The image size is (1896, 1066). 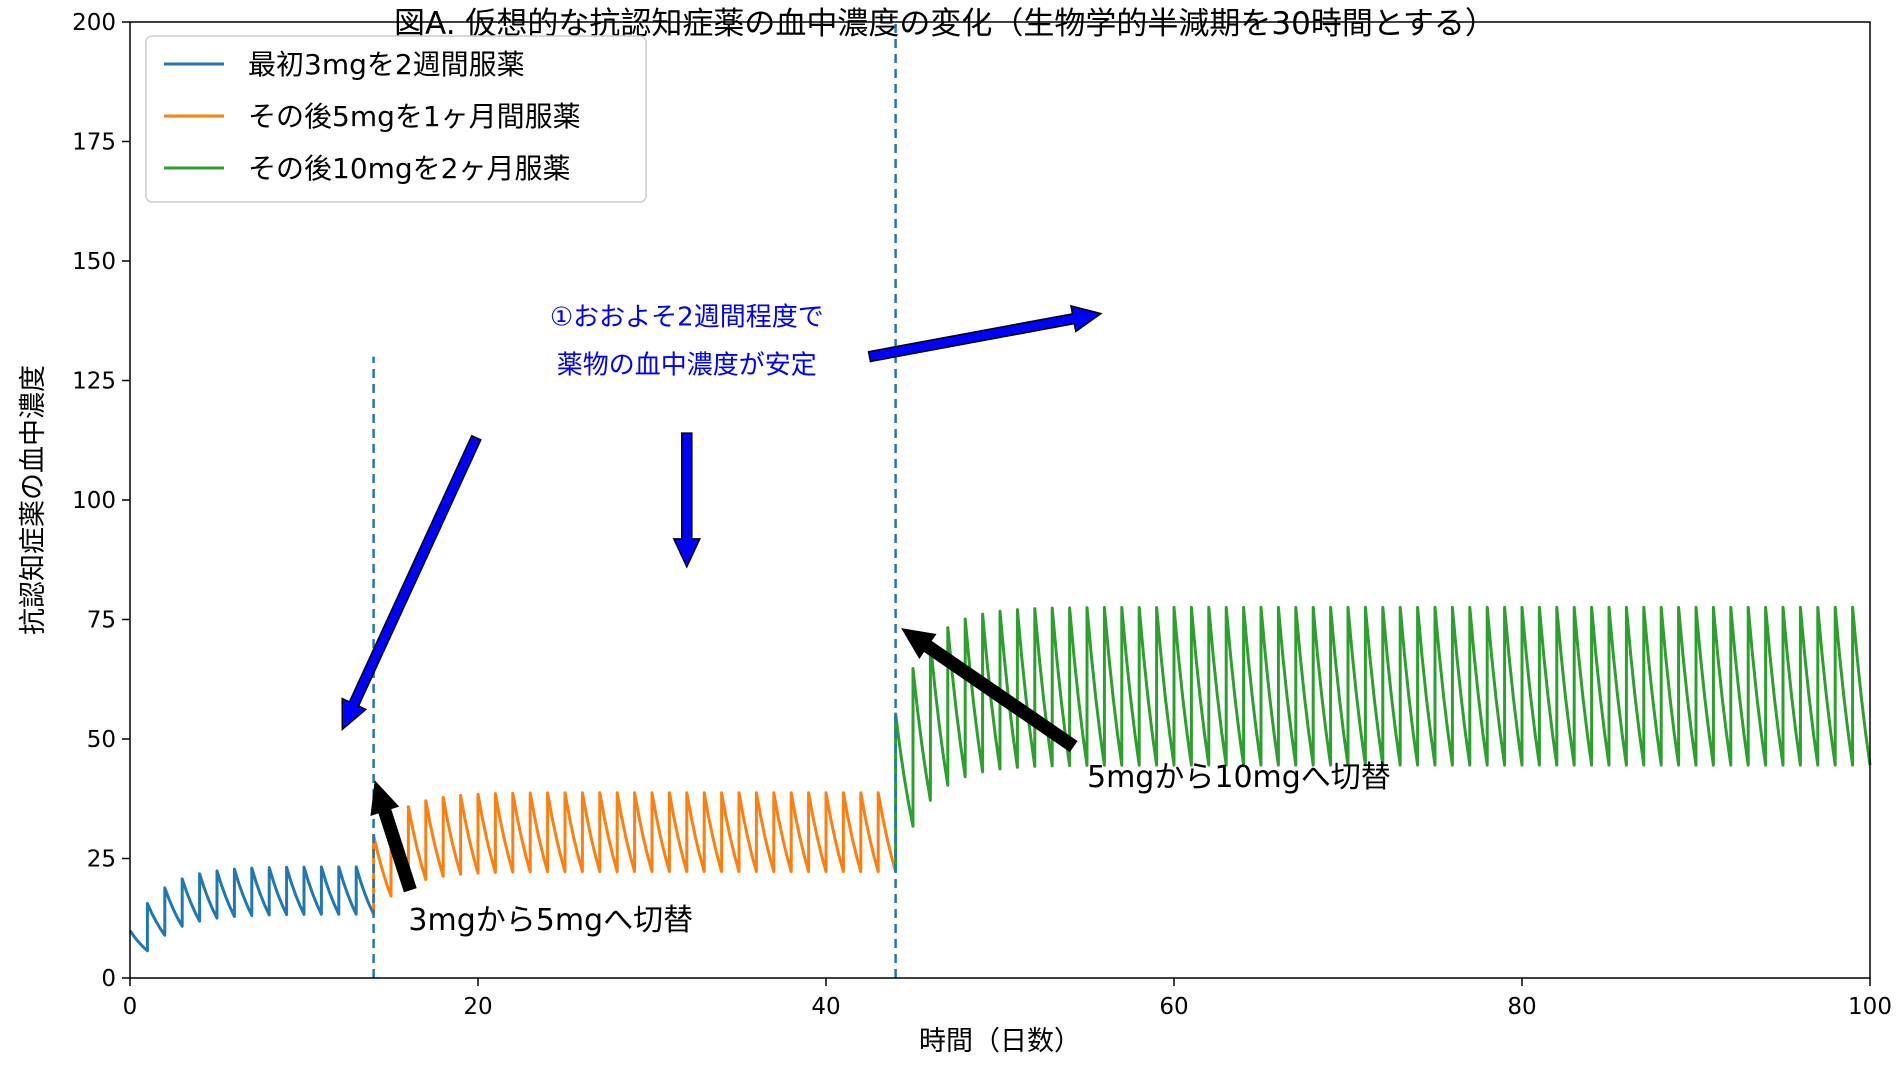 What do you see at coordinates (94, 262) in the screenshot?
I see `y-tick-label: 150` at bounding box center [94, 262].